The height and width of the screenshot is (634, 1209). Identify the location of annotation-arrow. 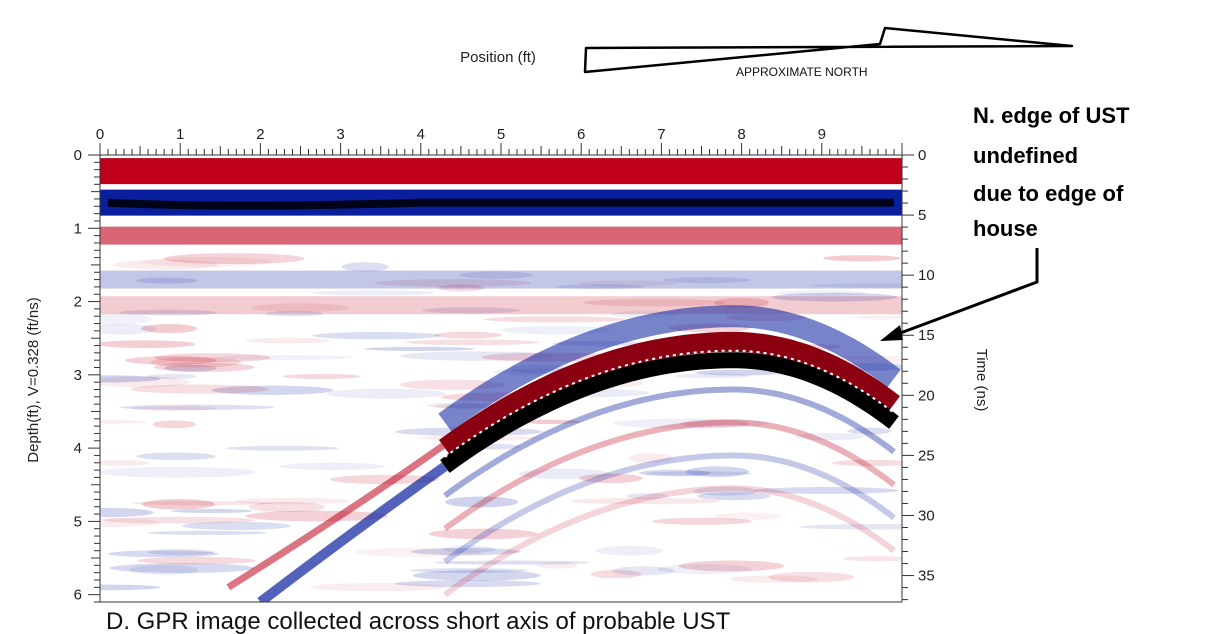
(962, 294).